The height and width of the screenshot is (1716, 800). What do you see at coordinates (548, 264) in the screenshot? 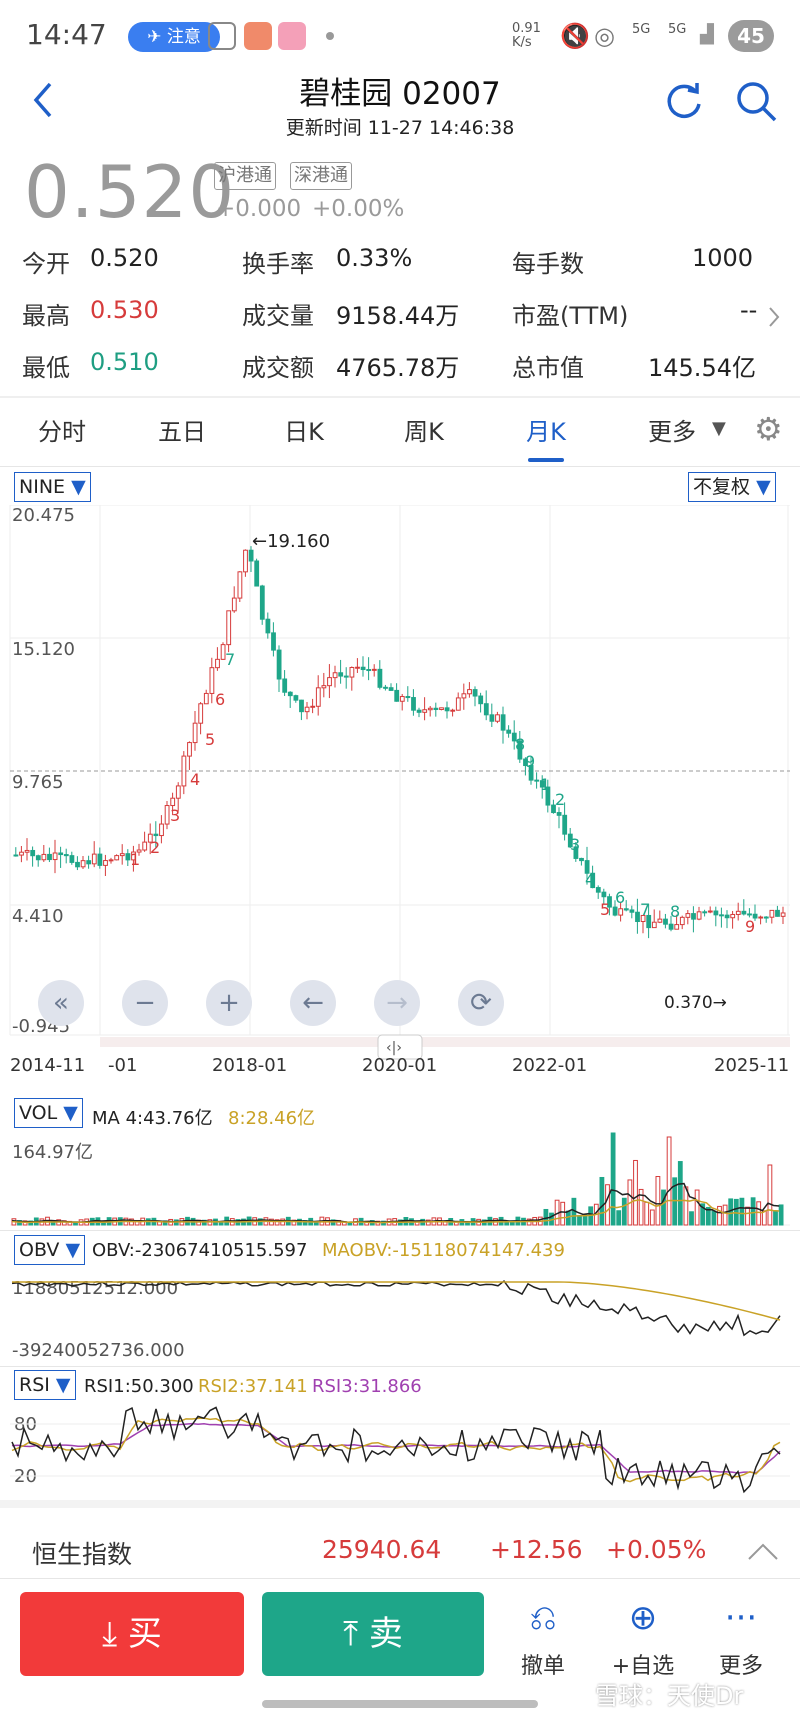
I see `lot-size-label: 每手数` at bounding box center [548, 264].